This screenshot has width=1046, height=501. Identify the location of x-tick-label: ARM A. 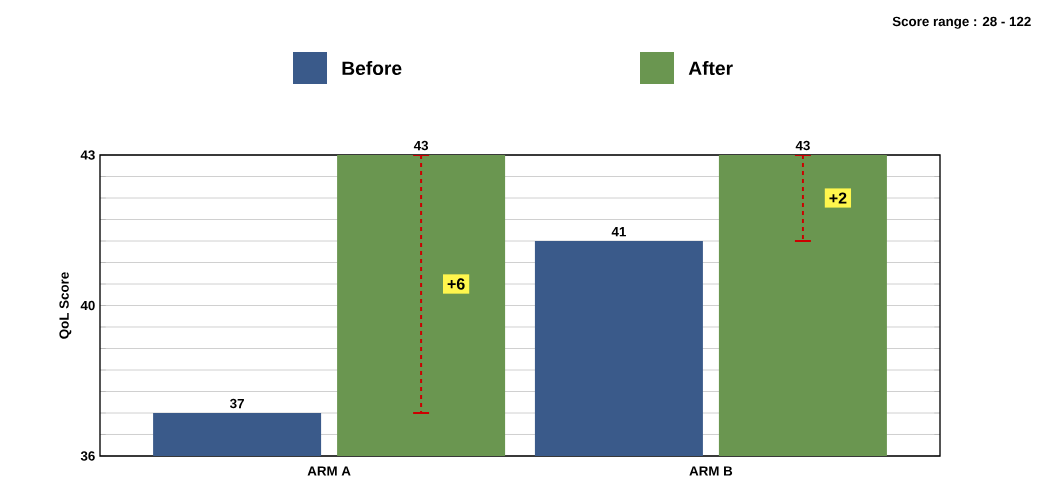
(329, 471).